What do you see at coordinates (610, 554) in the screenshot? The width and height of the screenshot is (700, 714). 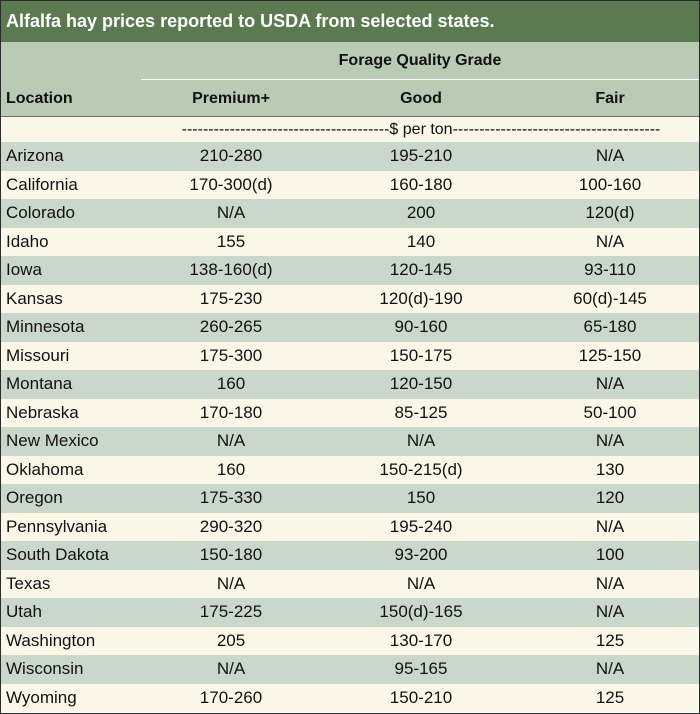 I see `cell-fair: 100` at bounding box center [610, 554].